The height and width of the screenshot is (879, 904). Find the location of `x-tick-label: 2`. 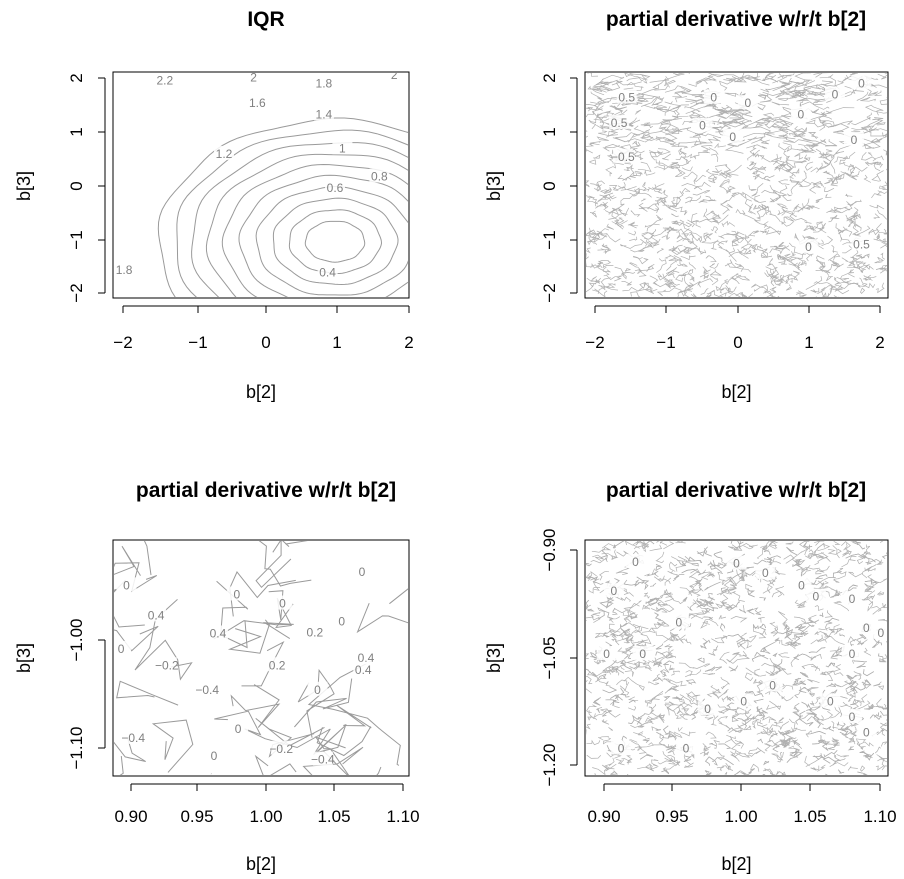

x-tick-label: 2 is located at coordinates (879, 342).